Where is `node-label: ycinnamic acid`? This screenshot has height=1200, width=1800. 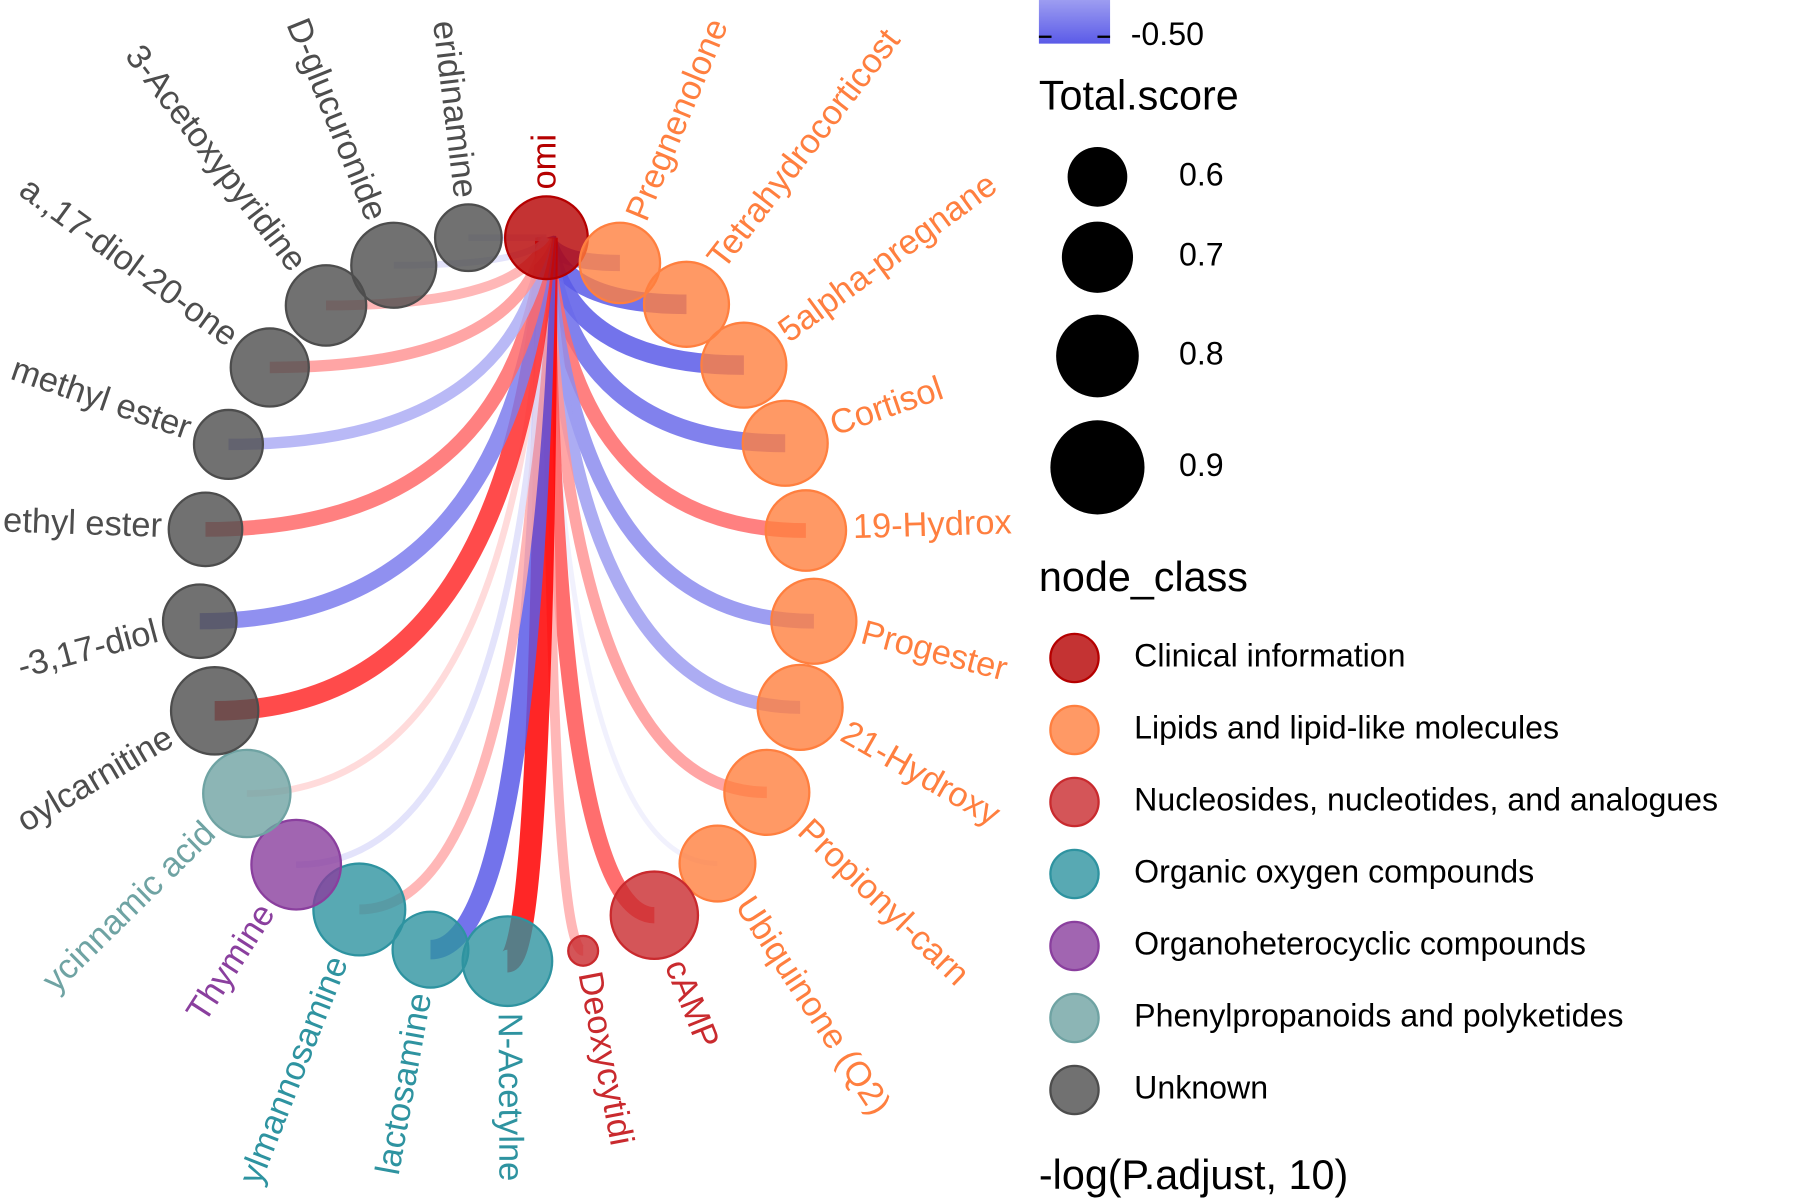
node-label: ycinnamic acid is located at coordinates (129, 906).